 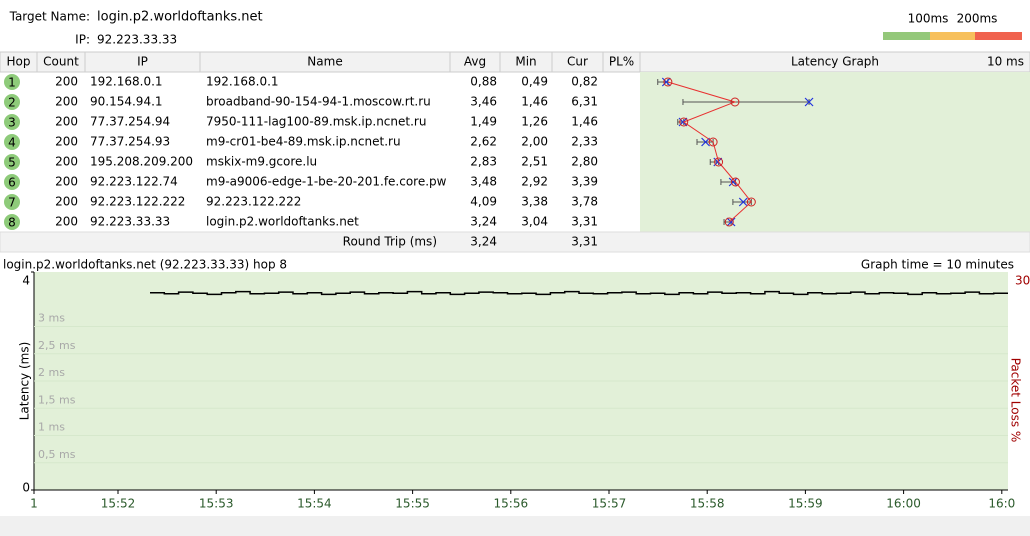 I want to click on x-tick-label: 15:54, so click(x=314, y=504).